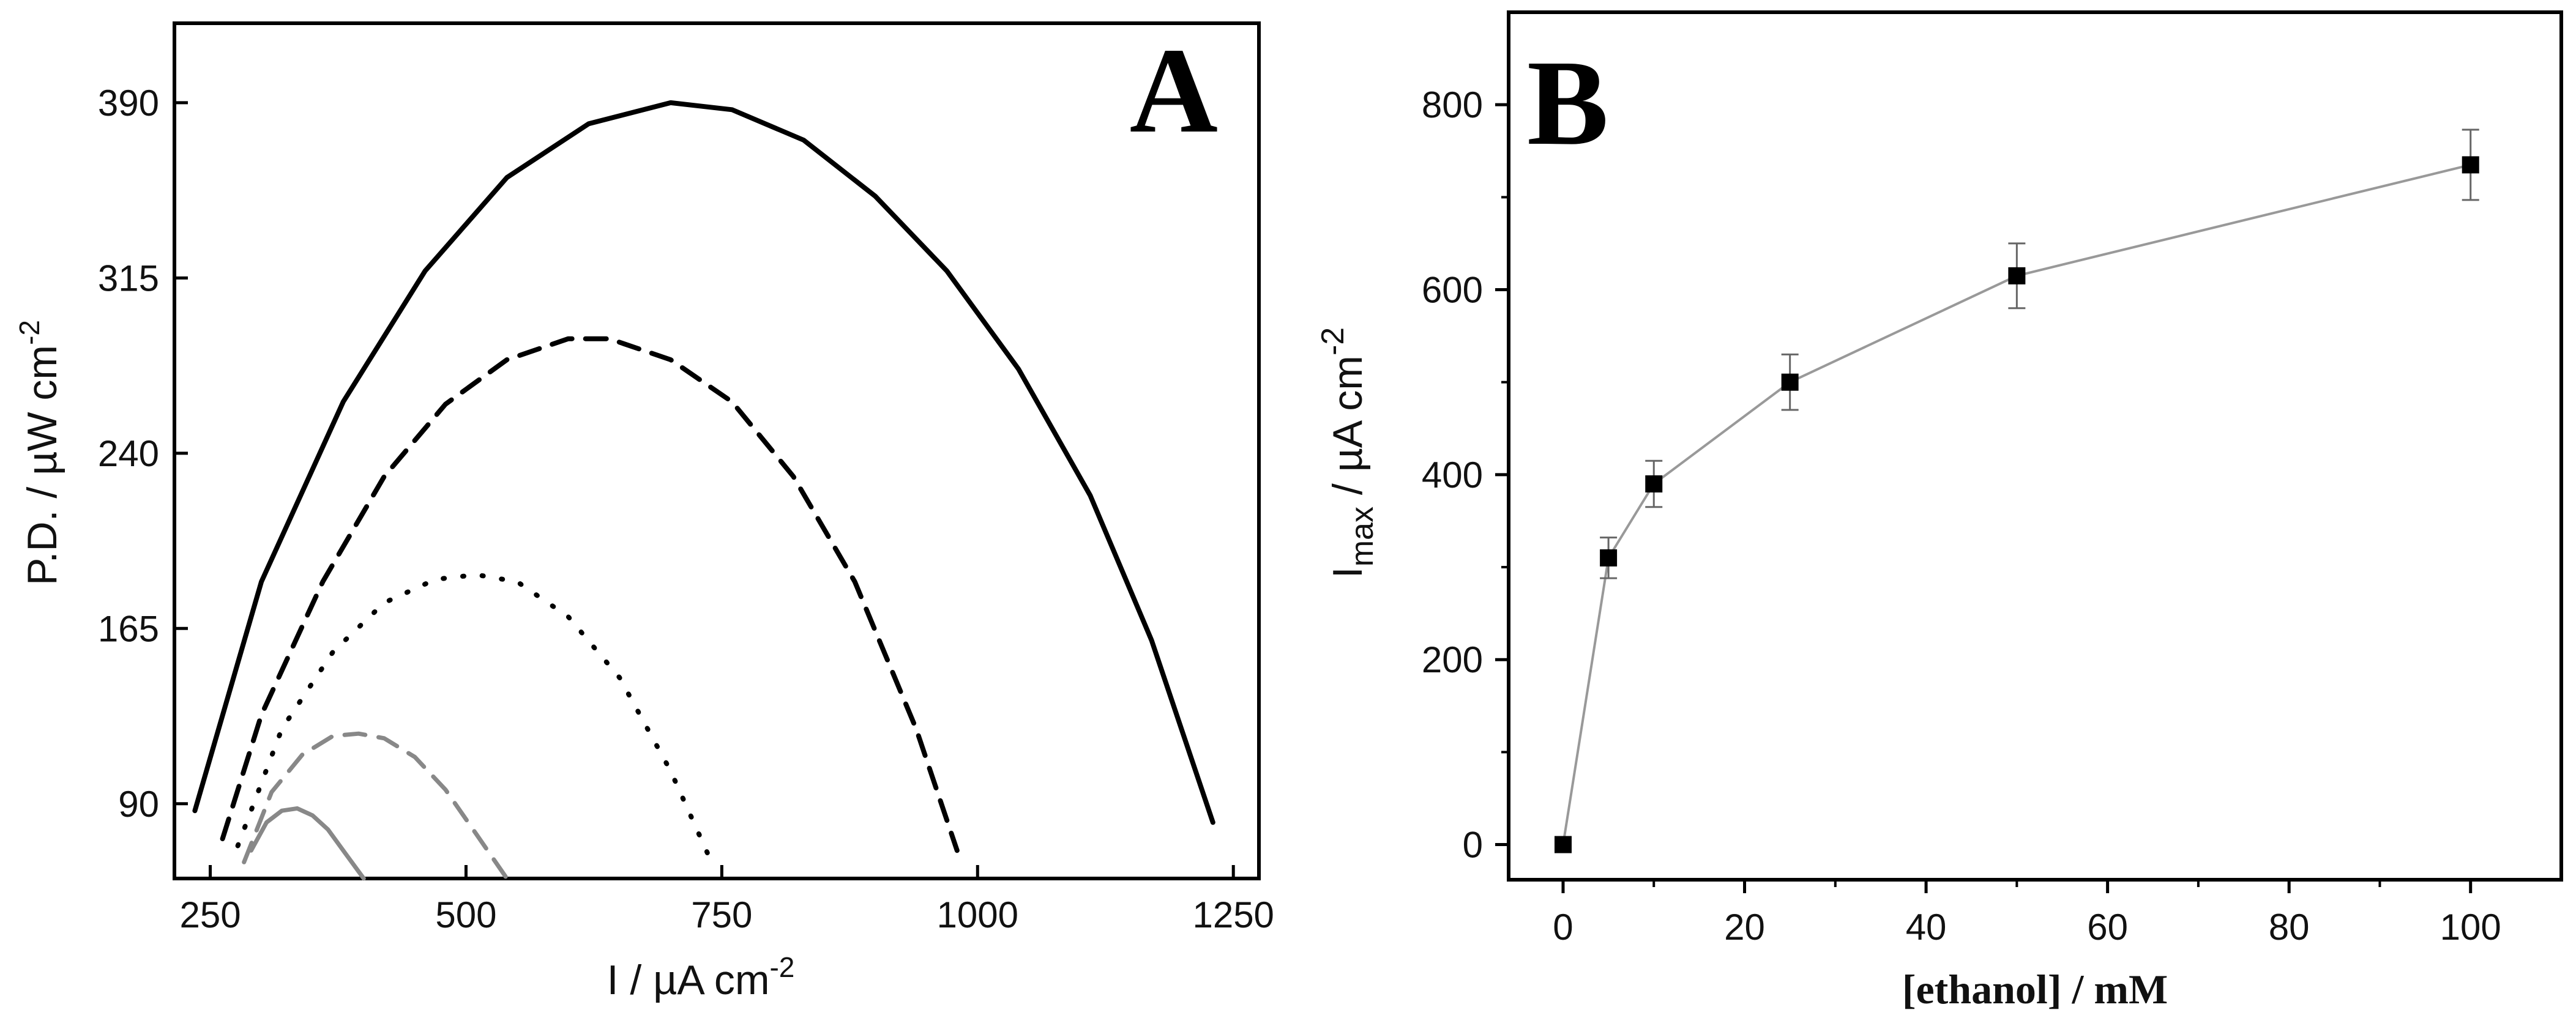 Image resolution: width=2576 pixels, height=1029 pixels. Describe the element at coordinates (128, 454) in the screenshot. I see `panel-a-y-tick-label: 240` at that location.